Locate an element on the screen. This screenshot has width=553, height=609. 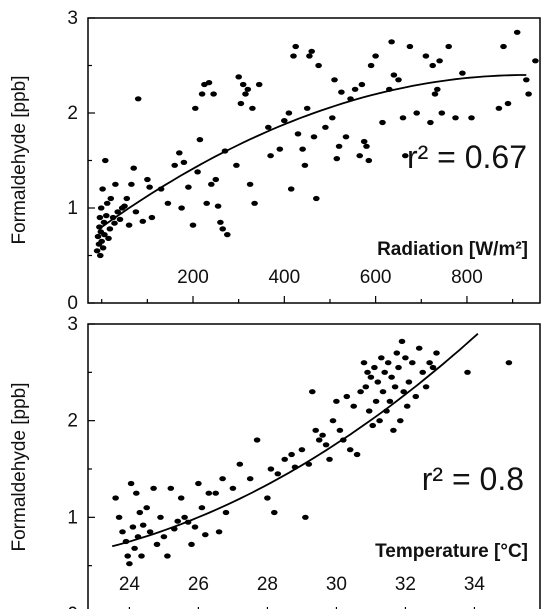
temperature-x-tick-label: 26 is located at coordinates (198, 584).